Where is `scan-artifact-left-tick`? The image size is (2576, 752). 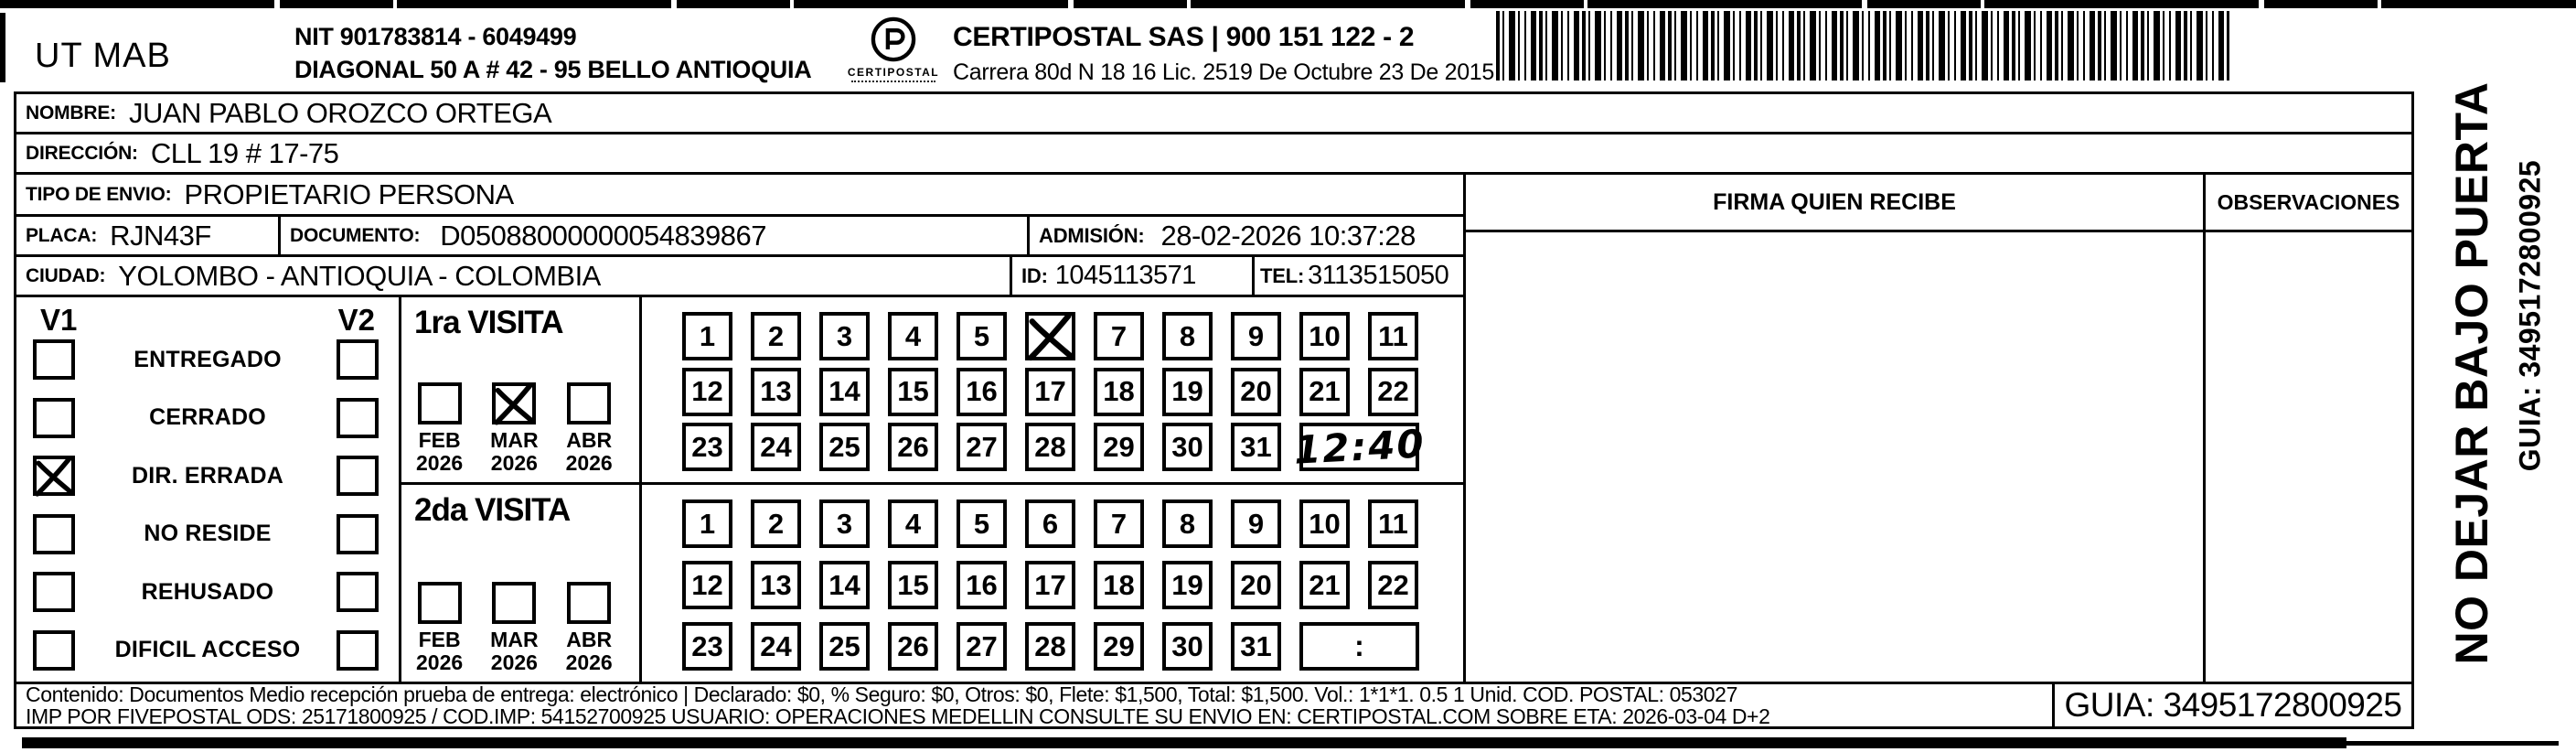 scan-artifact-left-tick is located at coordinates (2, 47).